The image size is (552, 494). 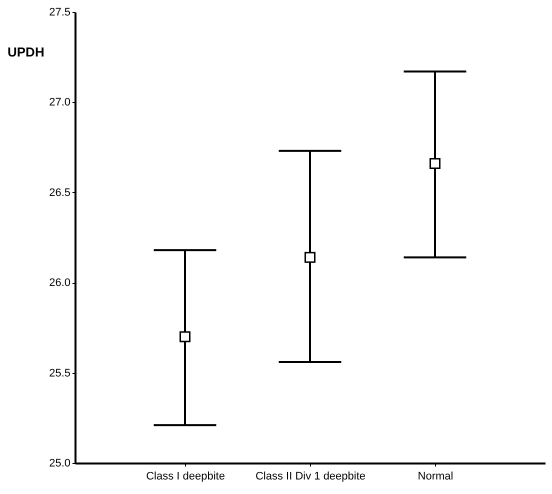 What do you see at coordinates (59, 464) in the screenshot?
I see `y-tick-label: 25.0` at bounding box center [59, 464].